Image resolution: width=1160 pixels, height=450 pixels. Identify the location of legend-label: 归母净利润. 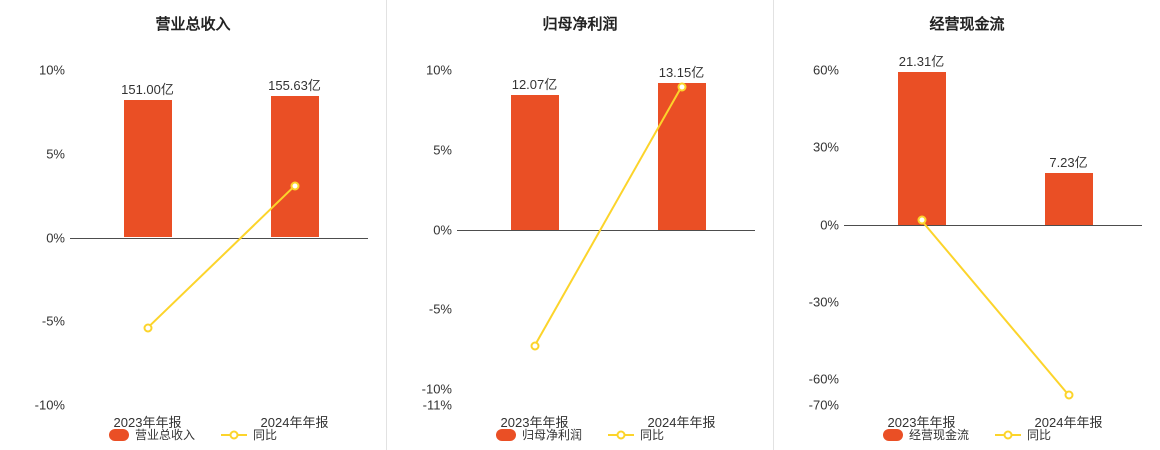
(551, 435).